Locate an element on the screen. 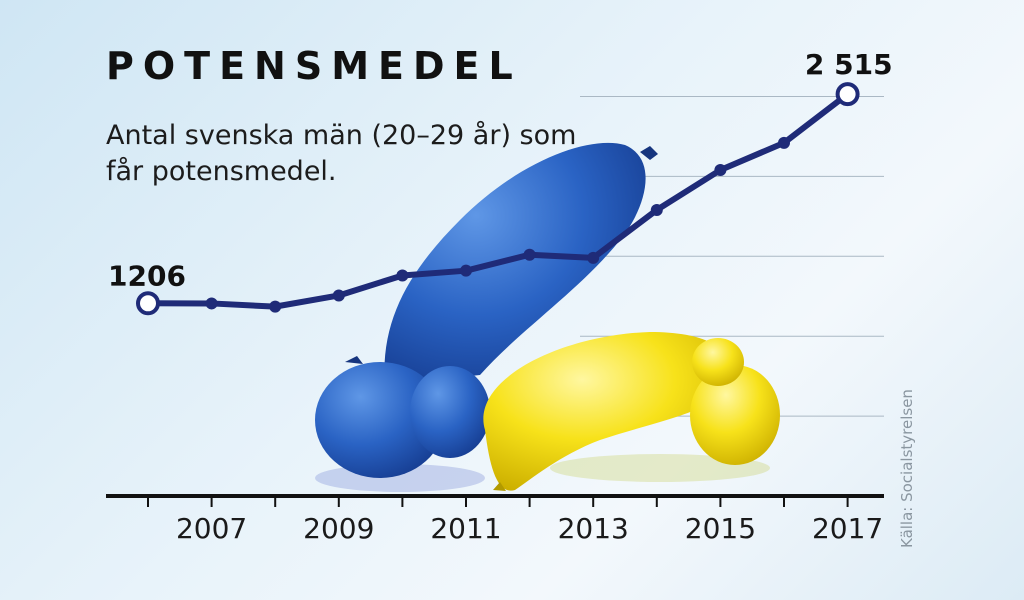 The width and height of the screenshot is (1024, 600). x-tick-label: 2011 is located at coordinates (465, 528).